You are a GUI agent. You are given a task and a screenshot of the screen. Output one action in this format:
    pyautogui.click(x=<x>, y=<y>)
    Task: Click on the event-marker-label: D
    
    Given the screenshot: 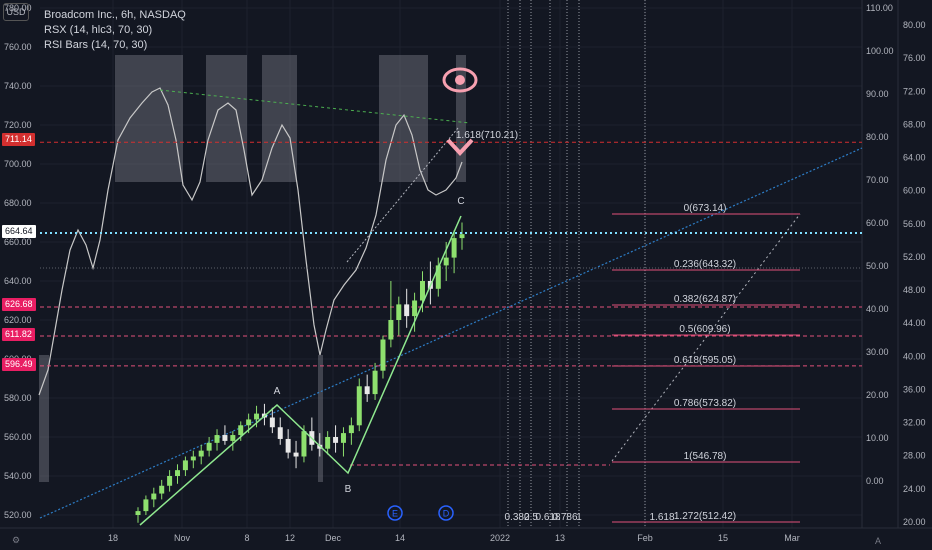 What is the action you would take?
    pyautogui.click(x=446, y=514)
    